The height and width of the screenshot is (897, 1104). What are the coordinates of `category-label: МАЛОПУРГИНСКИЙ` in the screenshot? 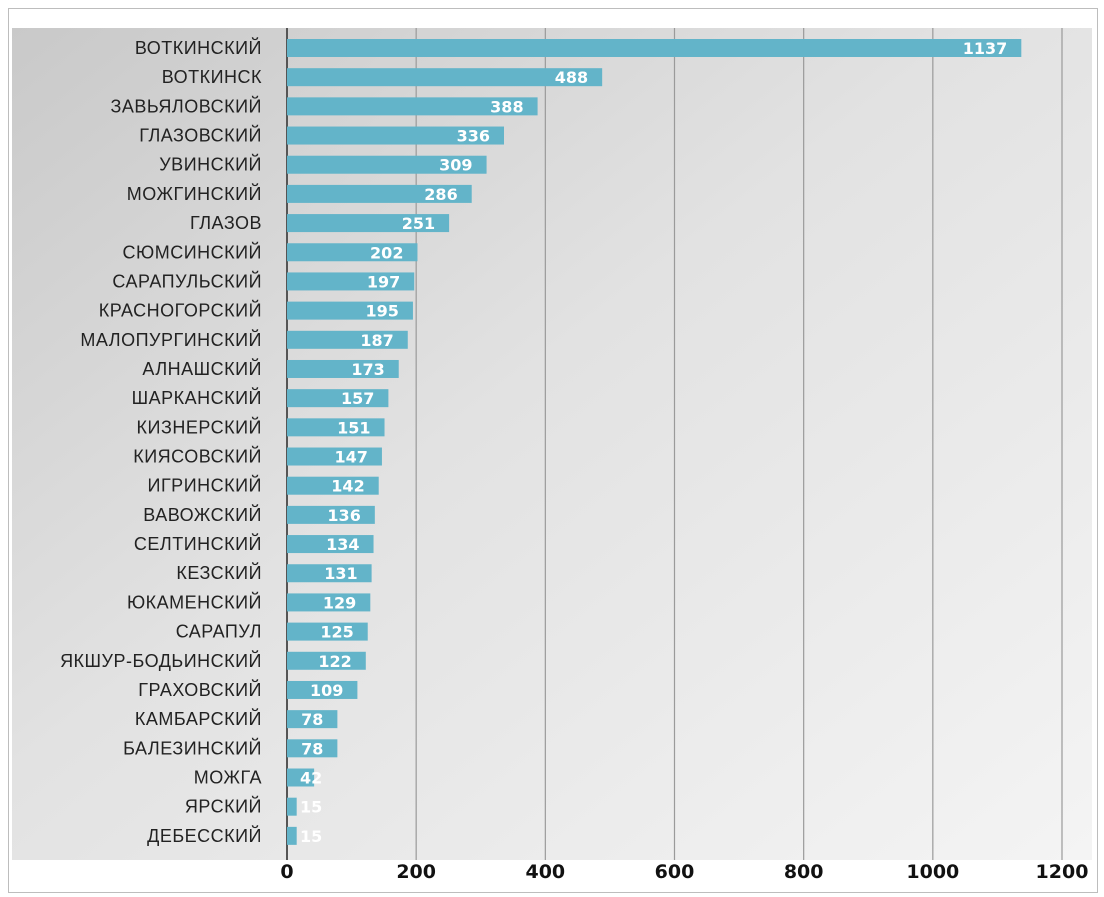 It's located at (171, 339).